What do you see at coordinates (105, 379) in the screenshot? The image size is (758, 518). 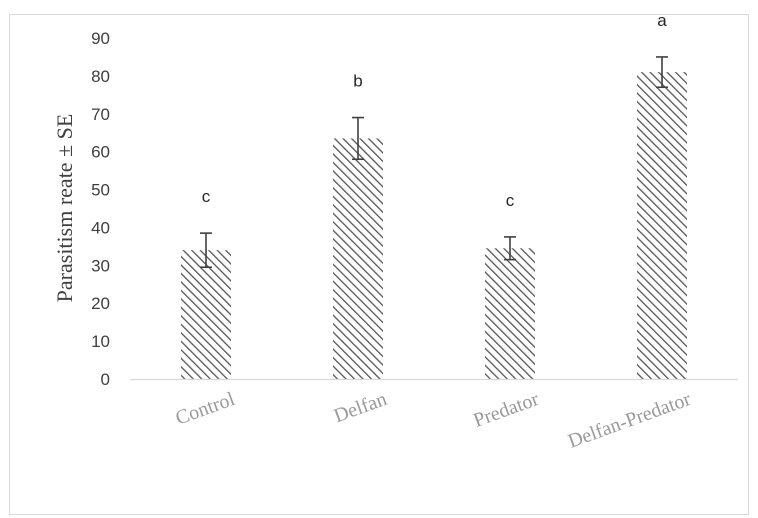 I see `y-tick-label: 0` at bounding box center [105, 379].